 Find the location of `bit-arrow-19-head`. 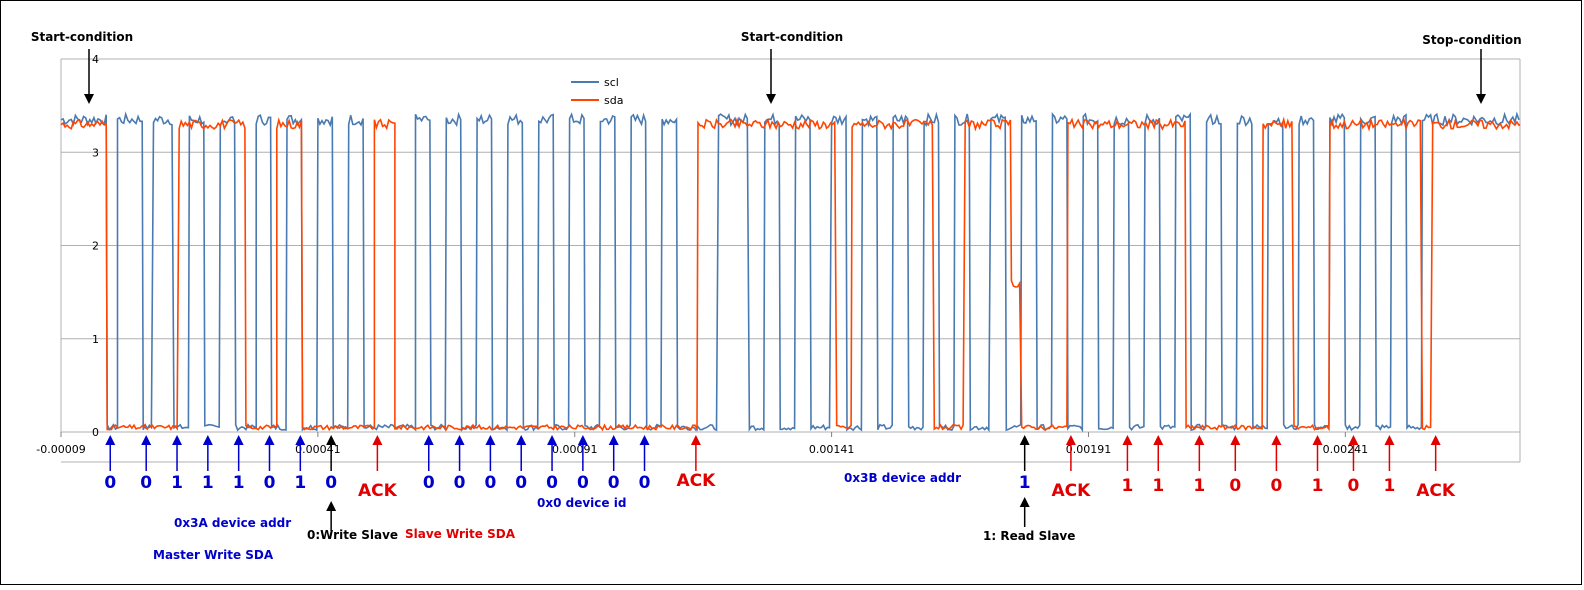

bit-arrow-19-head is located at coordinates (1070, 440).